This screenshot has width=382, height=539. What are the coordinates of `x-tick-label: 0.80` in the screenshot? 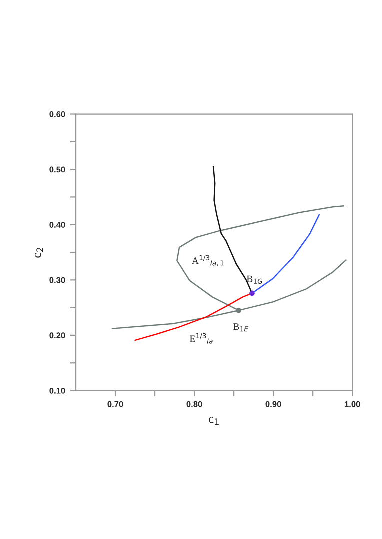 It's located at (194, 404).